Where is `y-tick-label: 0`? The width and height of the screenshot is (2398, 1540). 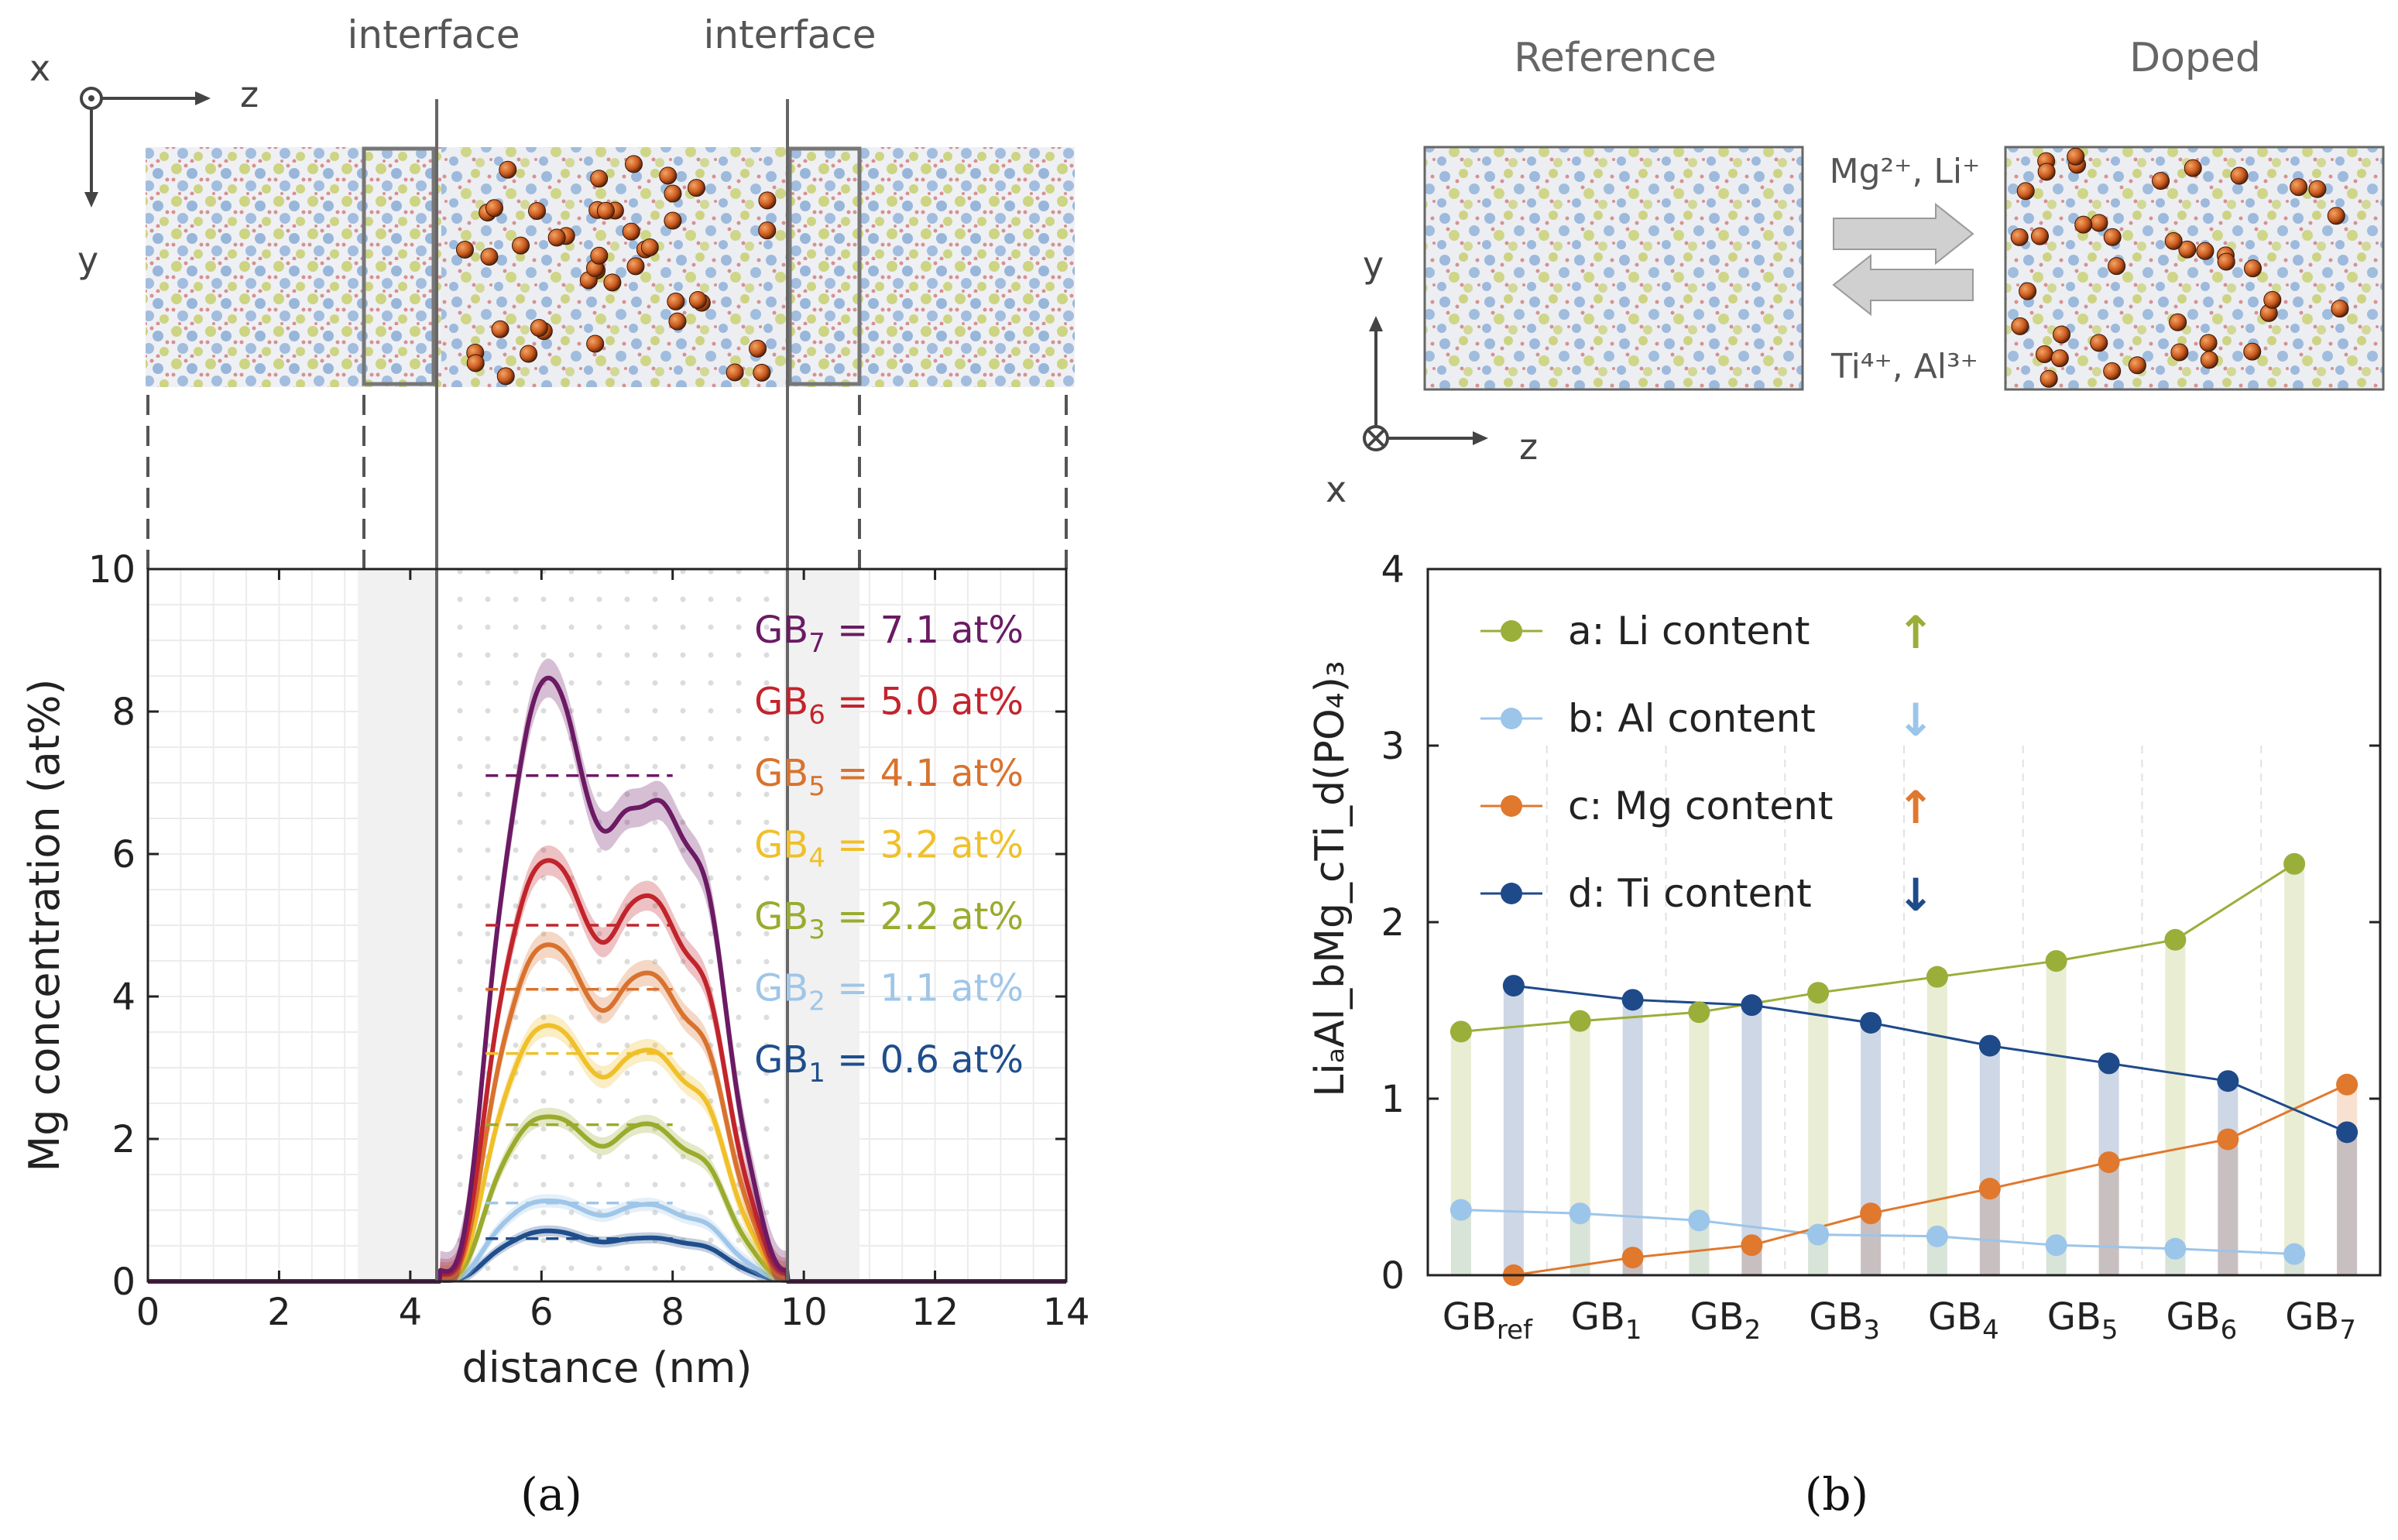 y-tick-label: 0 is located at coordinates (1393, 1276).